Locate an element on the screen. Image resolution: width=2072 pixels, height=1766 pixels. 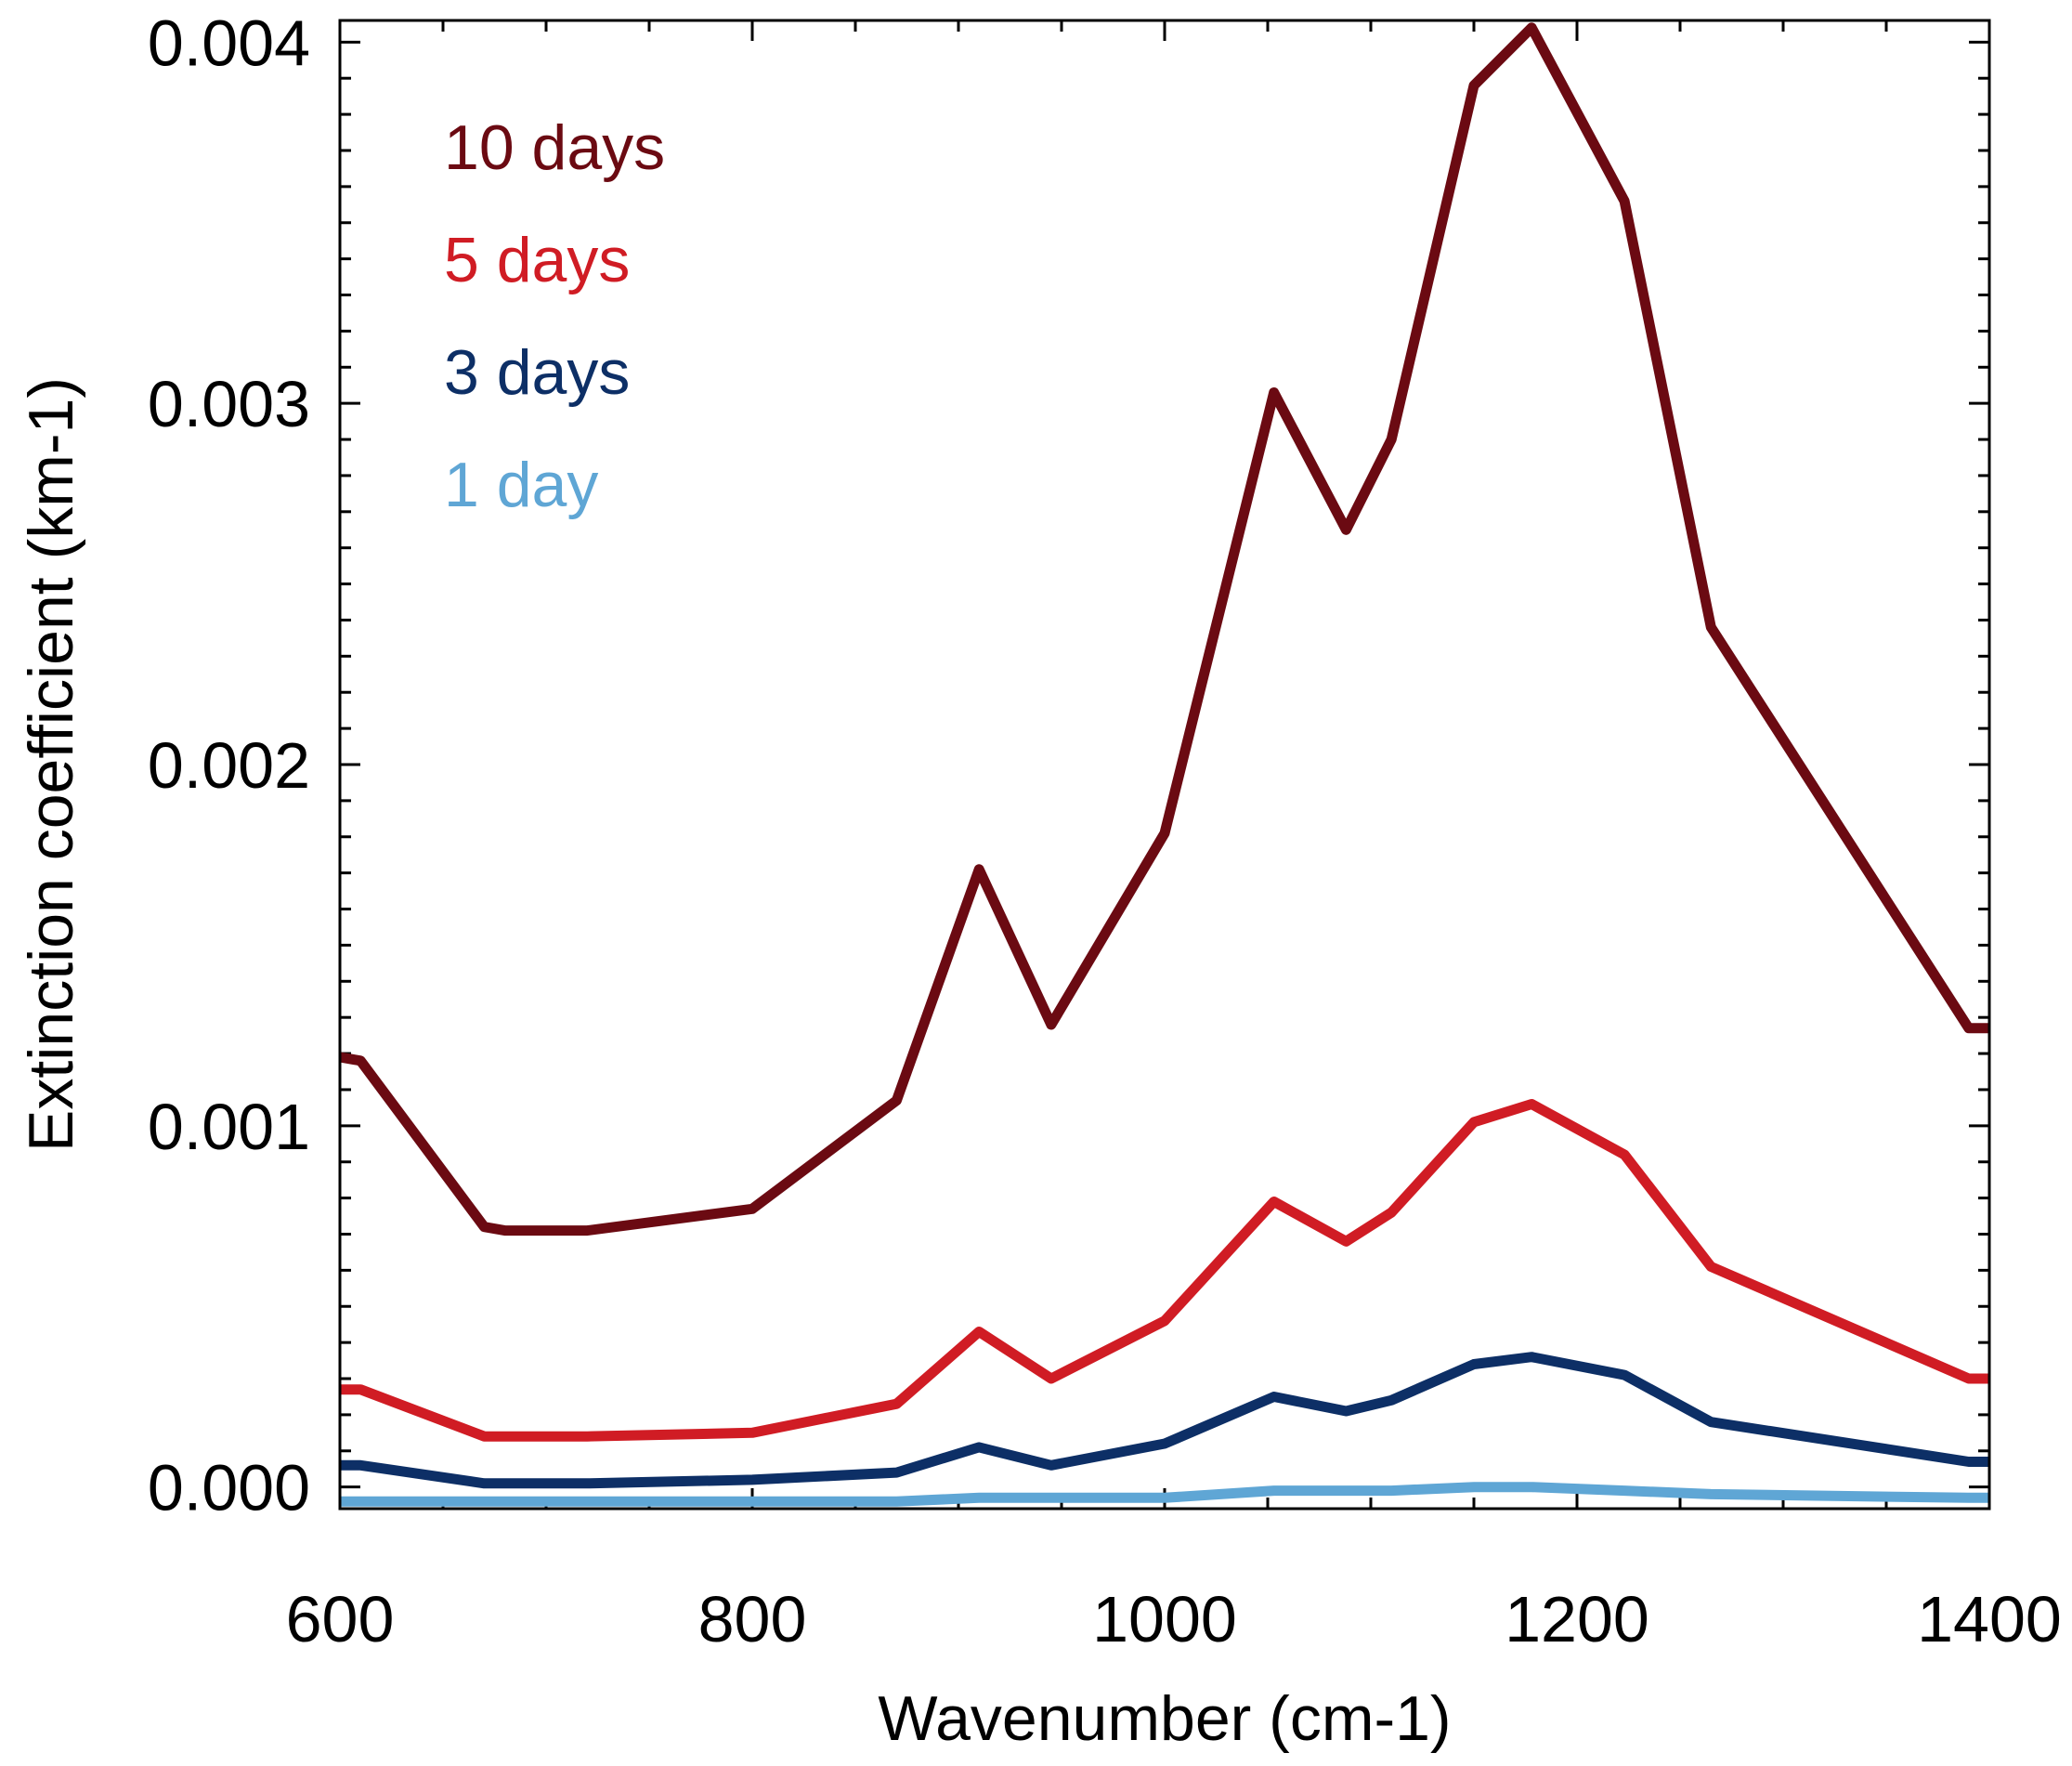
y-tick-label: 0.003 is located at coordinates (229, 404).